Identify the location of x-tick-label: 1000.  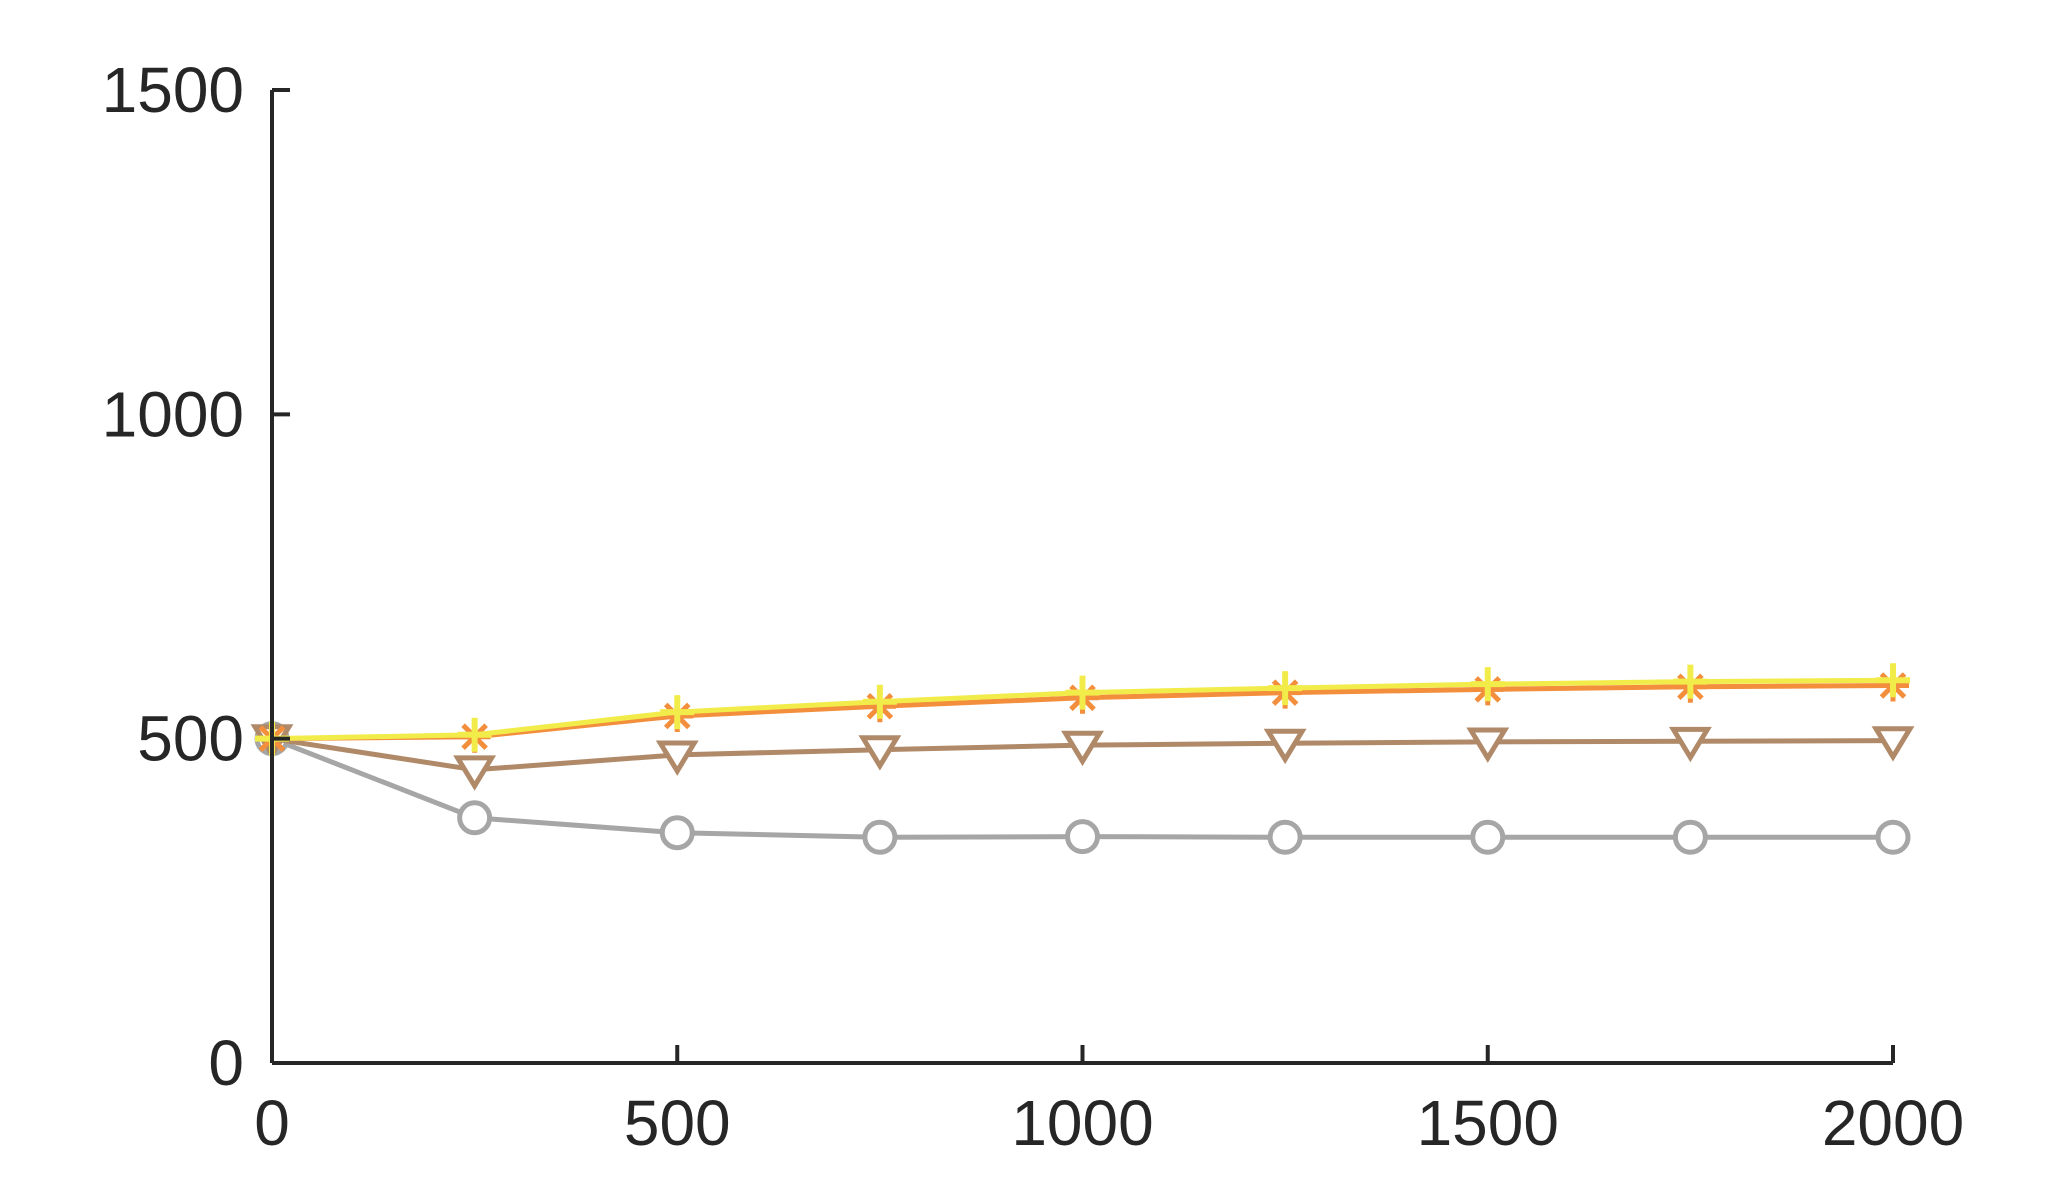
(1082, 1123).